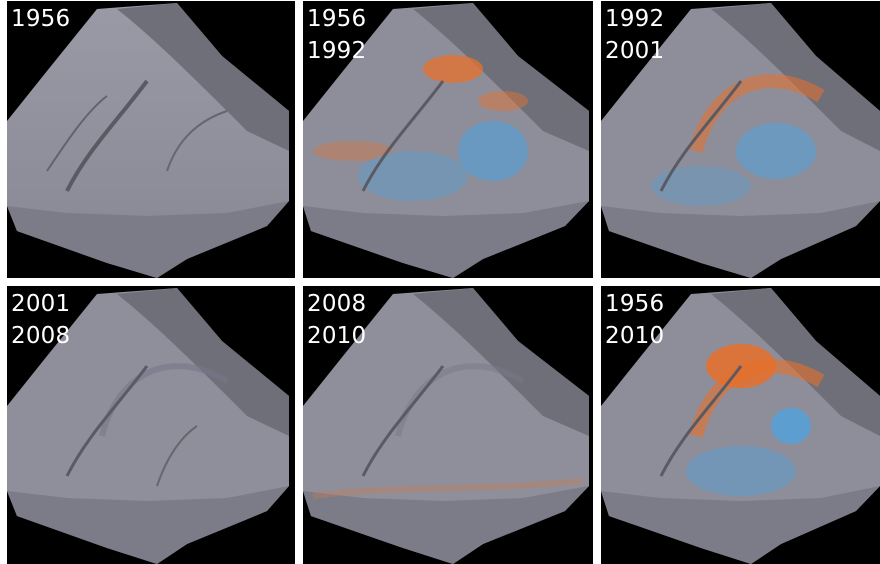  What do you see at coordinates (41, 304) in the screenshot?
I see `panel-2001-2008-year-a: 2001` at bounding box center [41, 304].